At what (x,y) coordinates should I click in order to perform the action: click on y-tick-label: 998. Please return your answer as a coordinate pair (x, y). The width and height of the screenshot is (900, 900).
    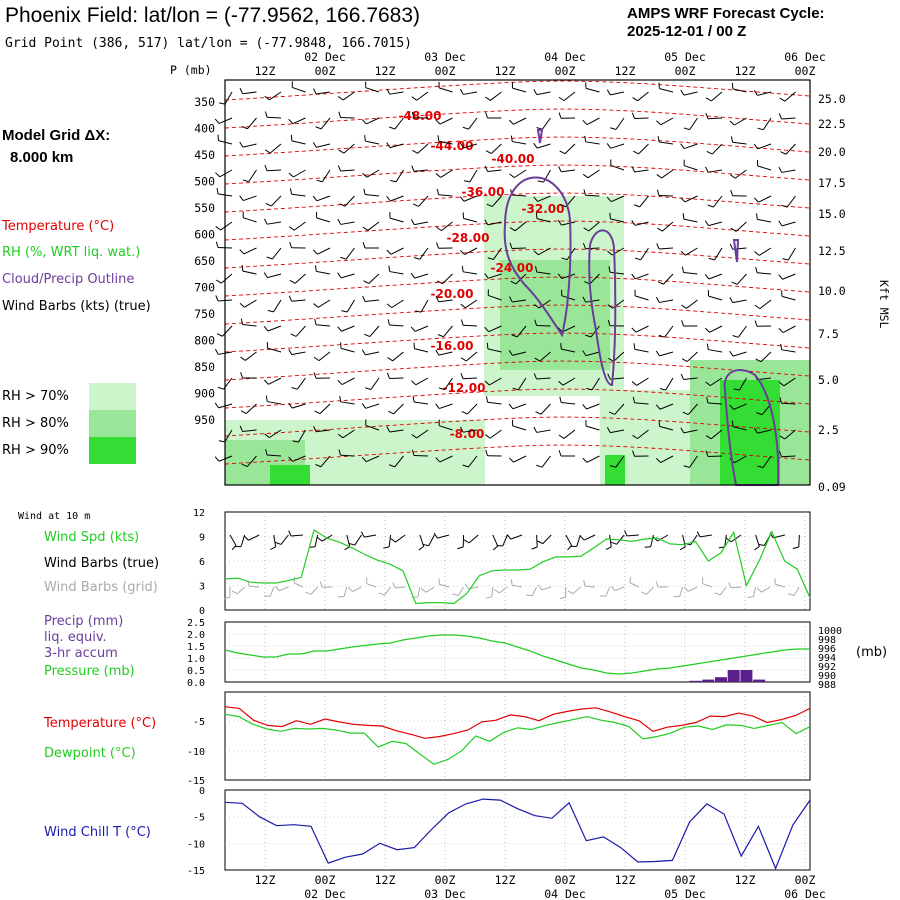
    Looking at the image, I should click on (827, 640).